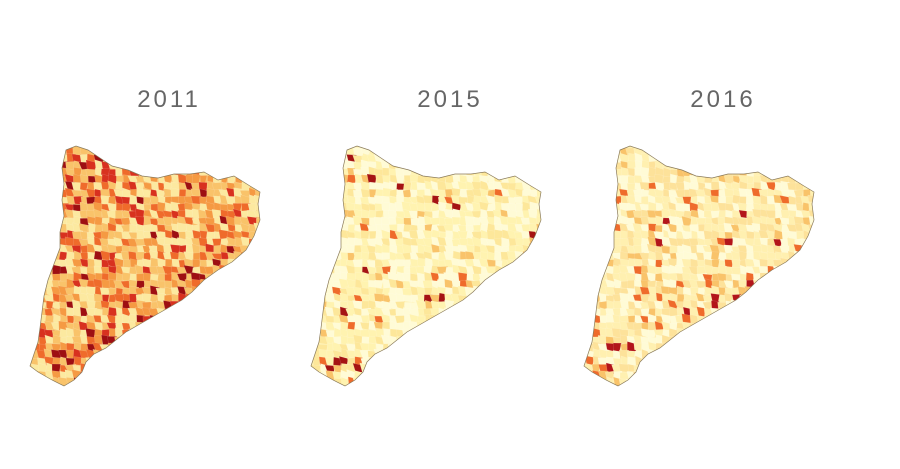 This screenshot has width=900, height=469. What do you see at coordinates (723, 99) in the screenshot?
I see `year-label: 2016` at bounding box center [723, 99].